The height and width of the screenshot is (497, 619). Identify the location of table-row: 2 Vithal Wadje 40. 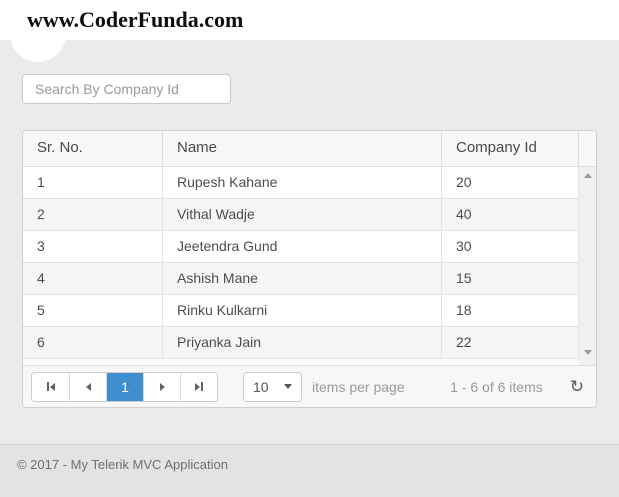
(301, 215).